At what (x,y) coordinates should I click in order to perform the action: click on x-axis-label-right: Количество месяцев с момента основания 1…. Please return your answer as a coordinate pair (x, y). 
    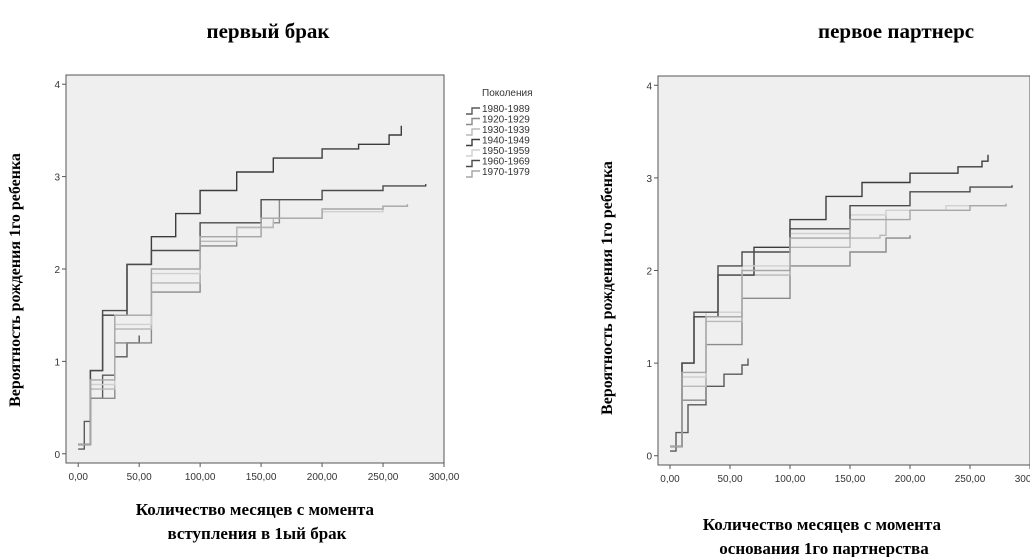
    Looking at the image, I should click on (824, 536).